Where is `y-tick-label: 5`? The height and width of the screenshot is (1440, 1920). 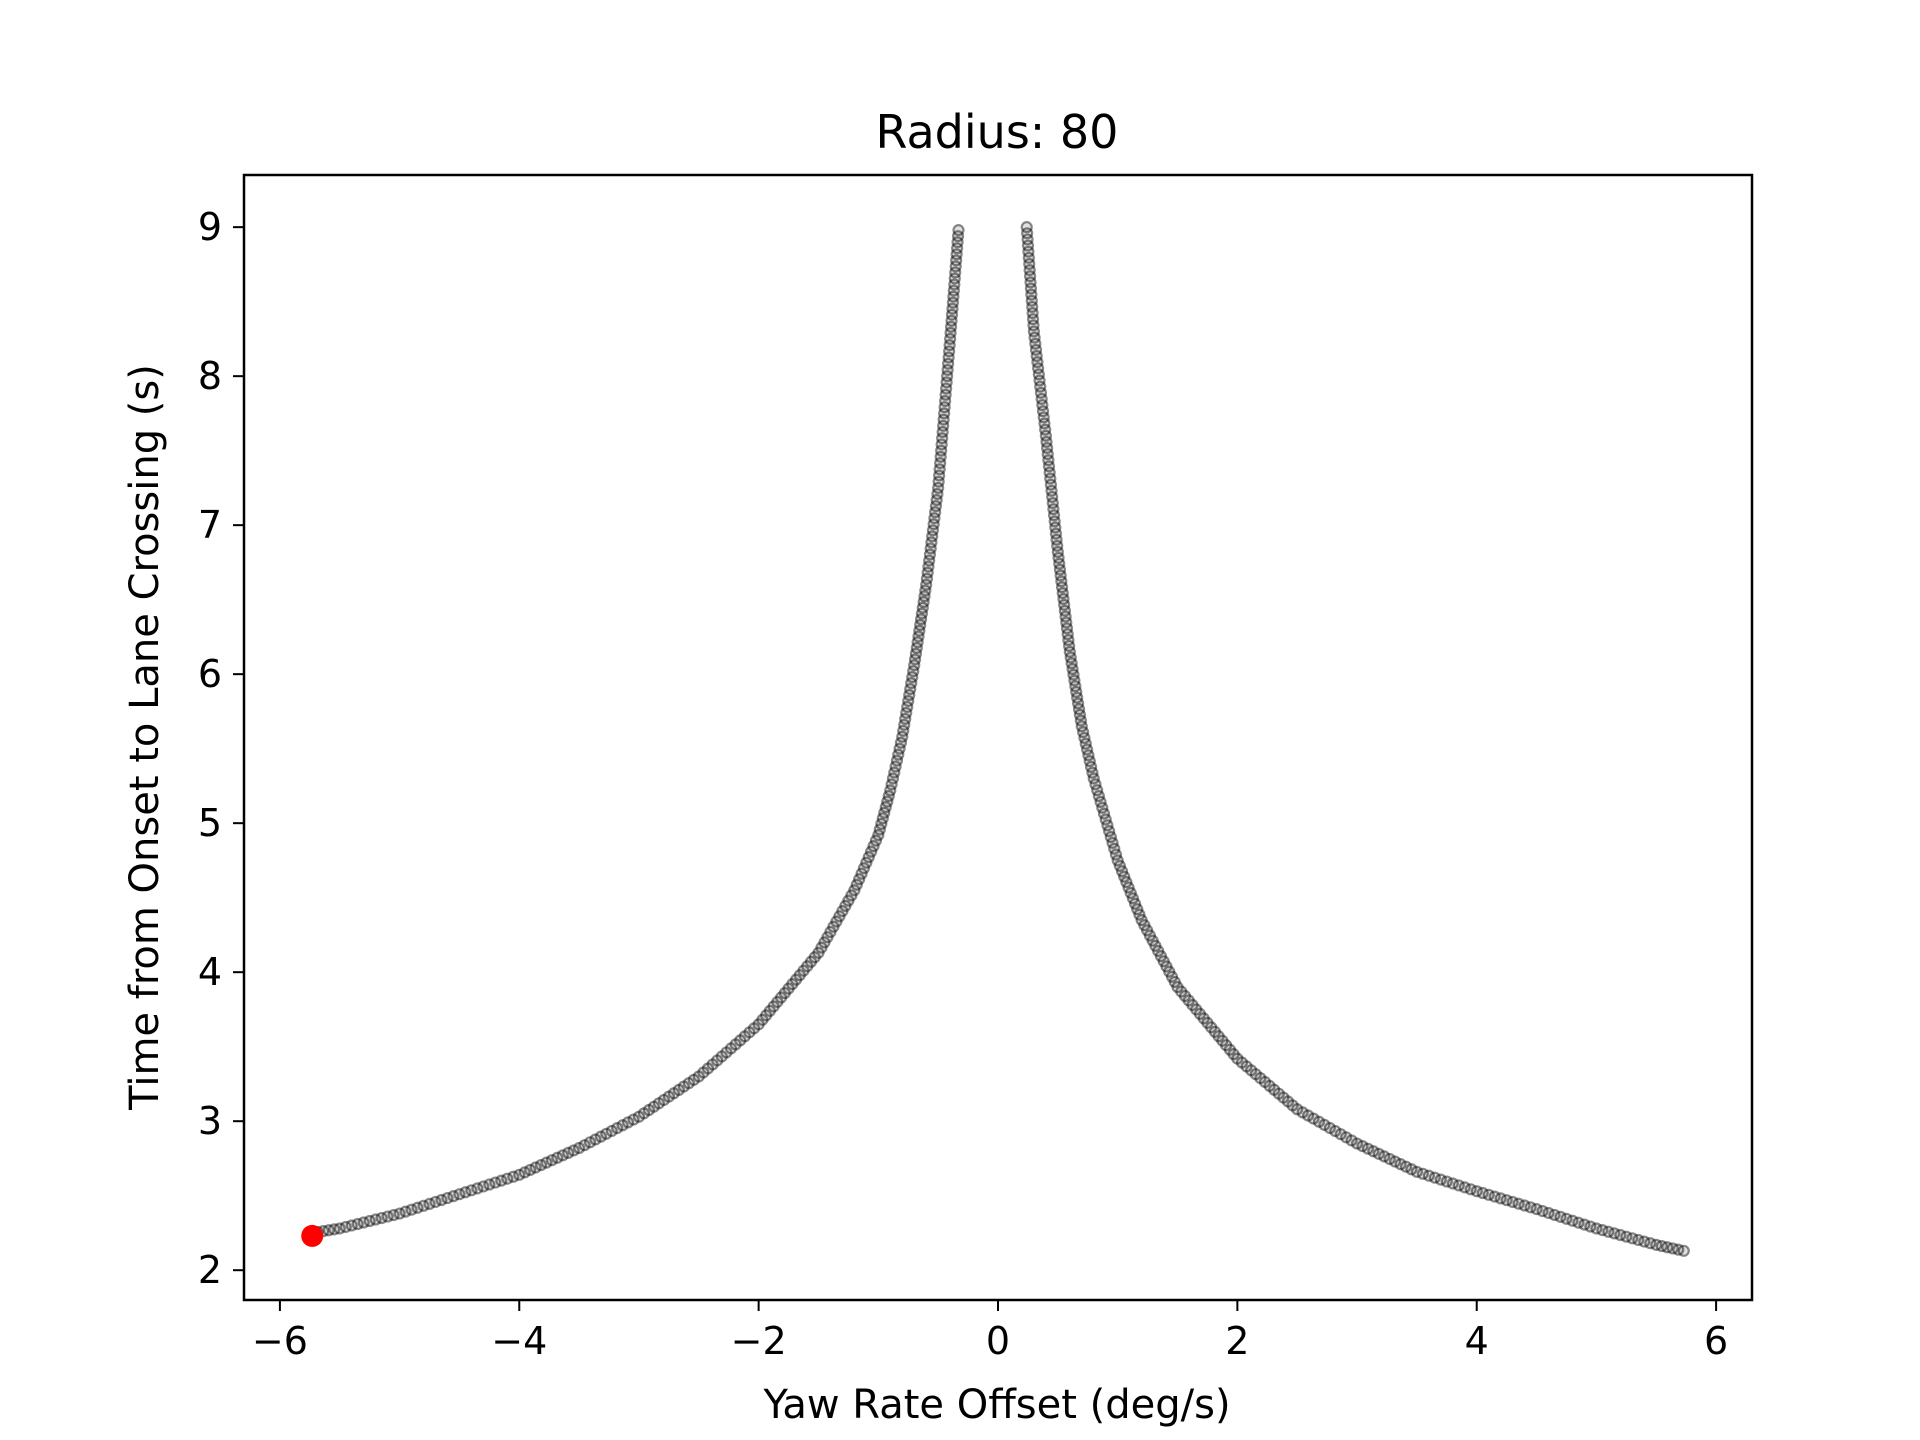 y-tick-label: 5 is located at coordinates (210, 823).